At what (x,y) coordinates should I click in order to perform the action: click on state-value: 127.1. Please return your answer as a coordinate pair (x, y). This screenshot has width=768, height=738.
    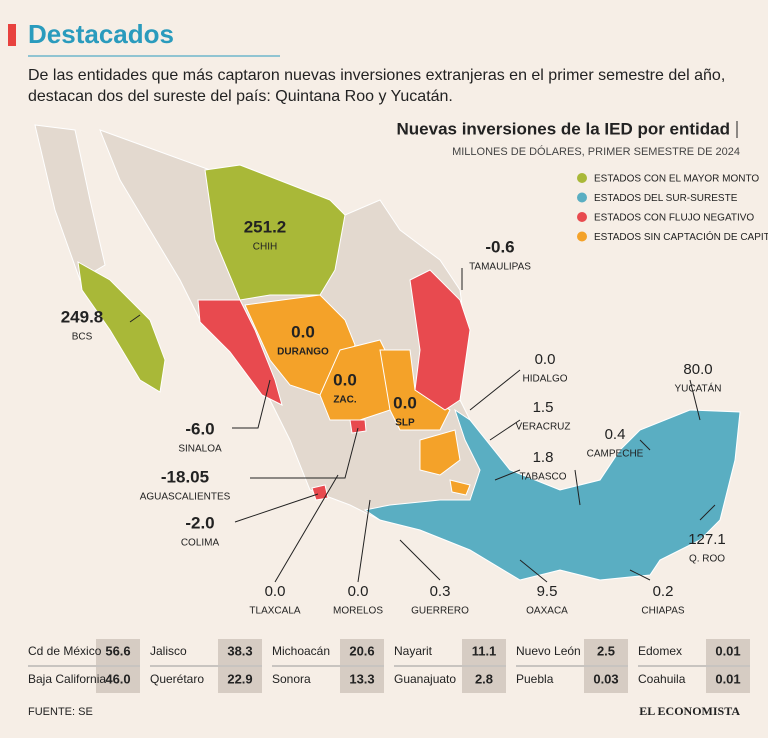
    Looking at the image, I should click on (707, 539).